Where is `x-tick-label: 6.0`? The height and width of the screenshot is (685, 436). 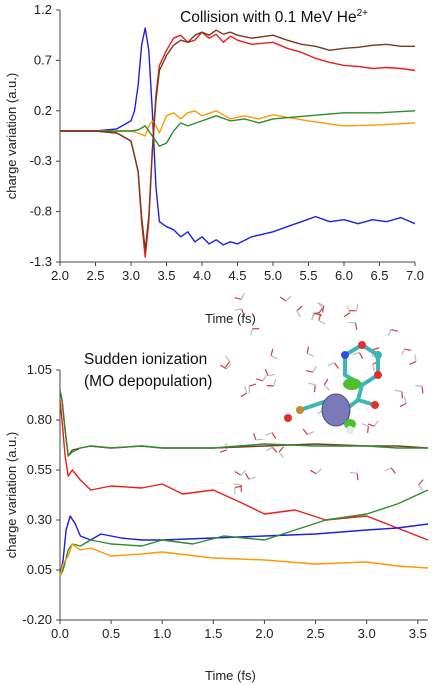 x-tick-label: 6.0 is located at coordinates (344, 275).